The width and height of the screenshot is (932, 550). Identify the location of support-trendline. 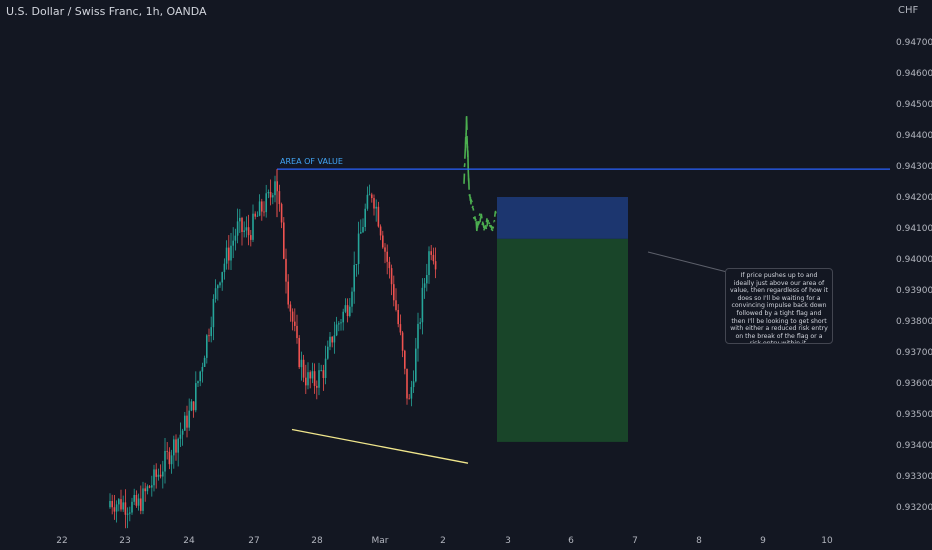
(380, 446).